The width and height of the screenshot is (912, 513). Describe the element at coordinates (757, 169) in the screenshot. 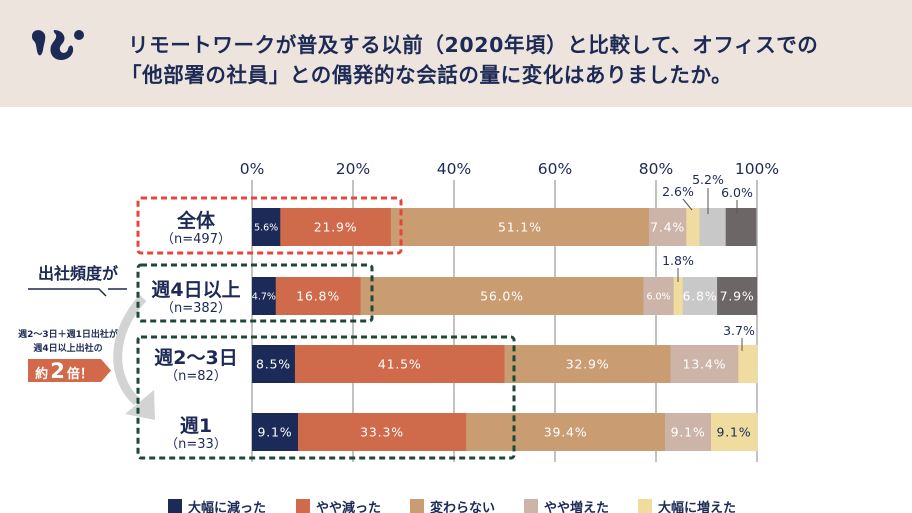

I see `x-tick-label: 100%` at that location.